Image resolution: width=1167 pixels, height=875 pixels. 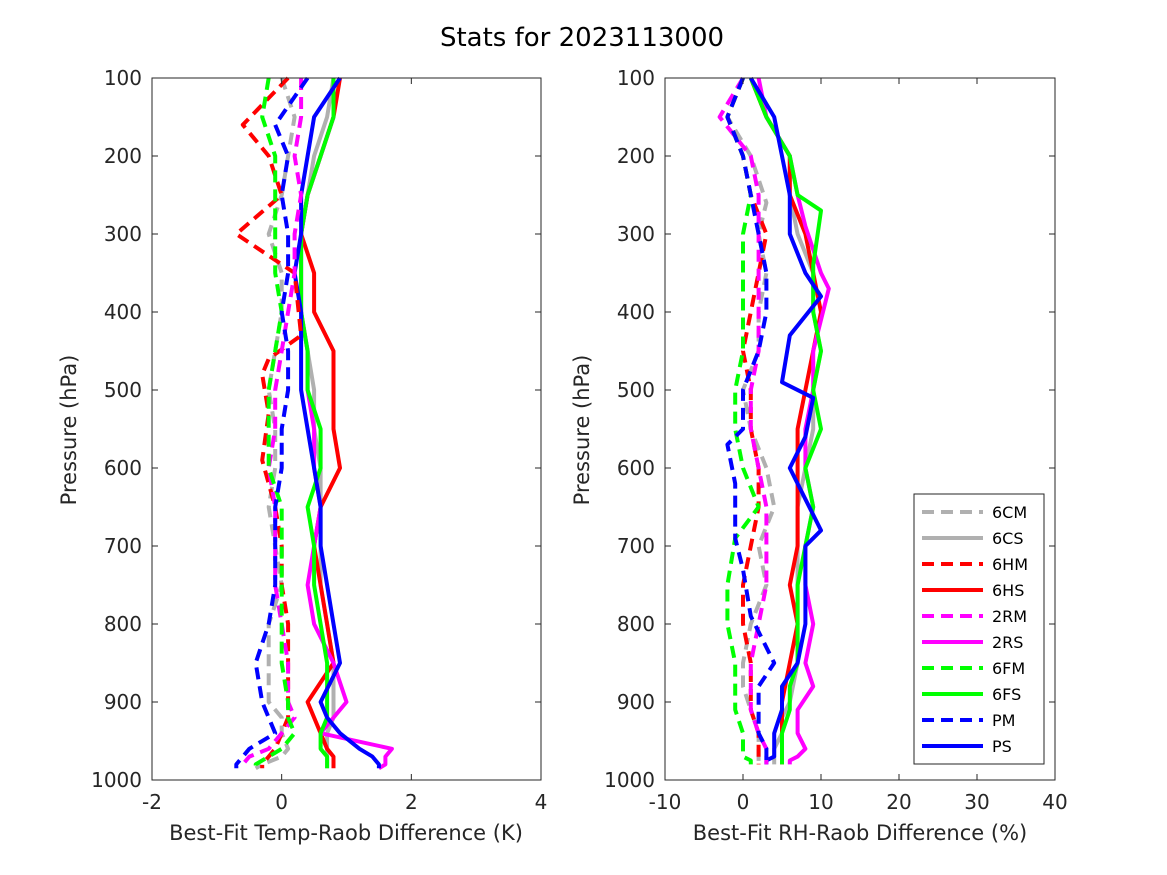 What do you see at coordinates (1010, 564) in the screenshot?
I see `legend-label-6hm: 6HM` at bounding box center [1010, 564].